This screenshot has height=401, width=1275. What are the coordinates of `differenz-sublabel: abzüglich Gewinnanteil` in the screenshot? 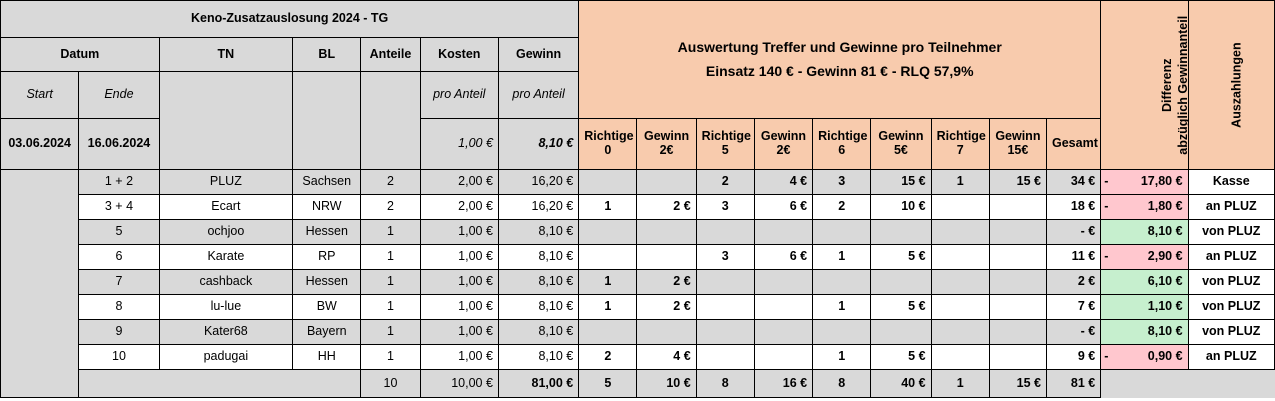 It's located at (1182, 85).